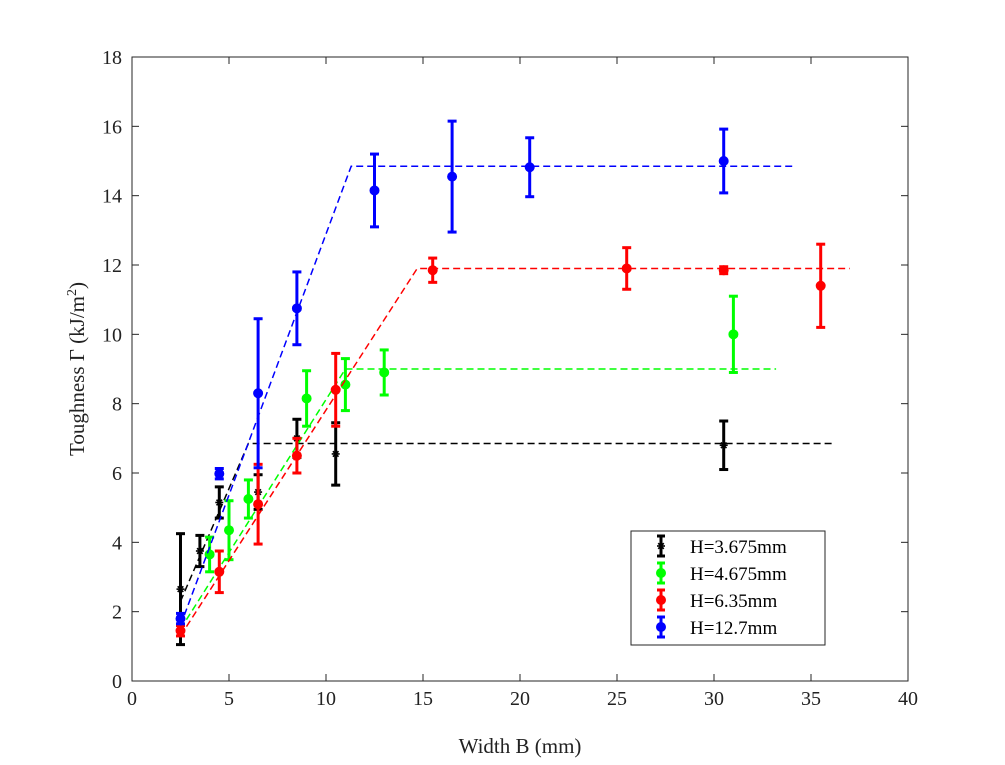 Image resolution: width=1005 pixels, height=765 pixels. Describe the element at coordinates (326, 699) in the screenshot. I see `x-tick-label: 10` at that location.